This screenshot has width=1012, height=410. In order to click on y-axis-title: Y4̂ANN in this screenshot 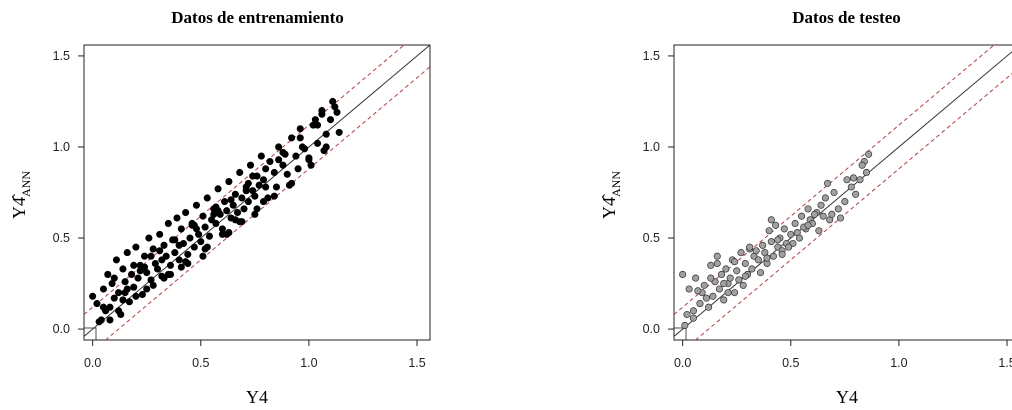, I will do `click(21, 195)`.